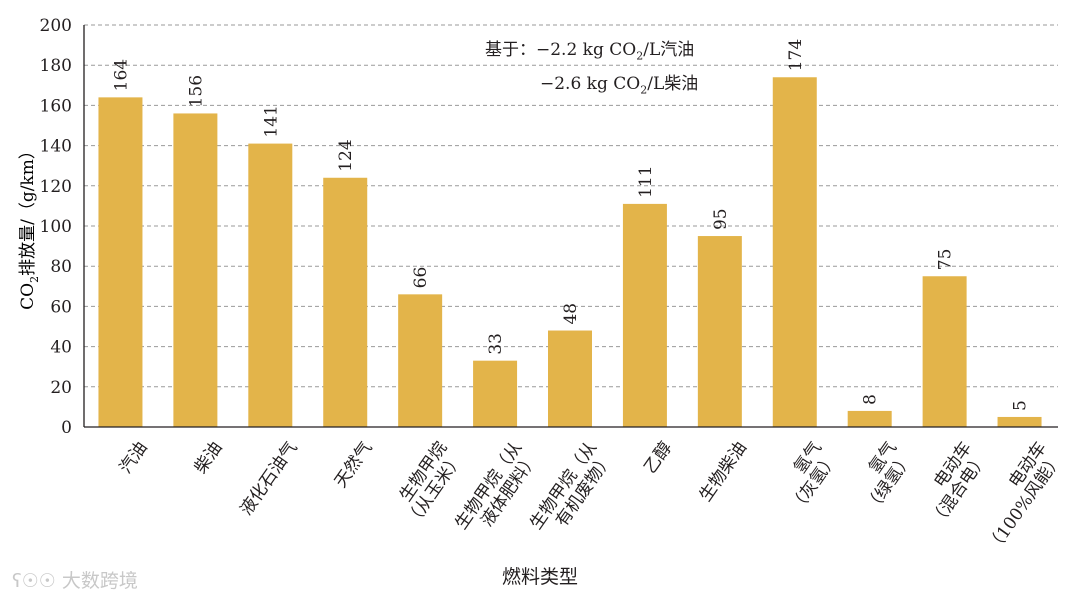  I want to click on y-tick-label: 60, so click(61, 307).